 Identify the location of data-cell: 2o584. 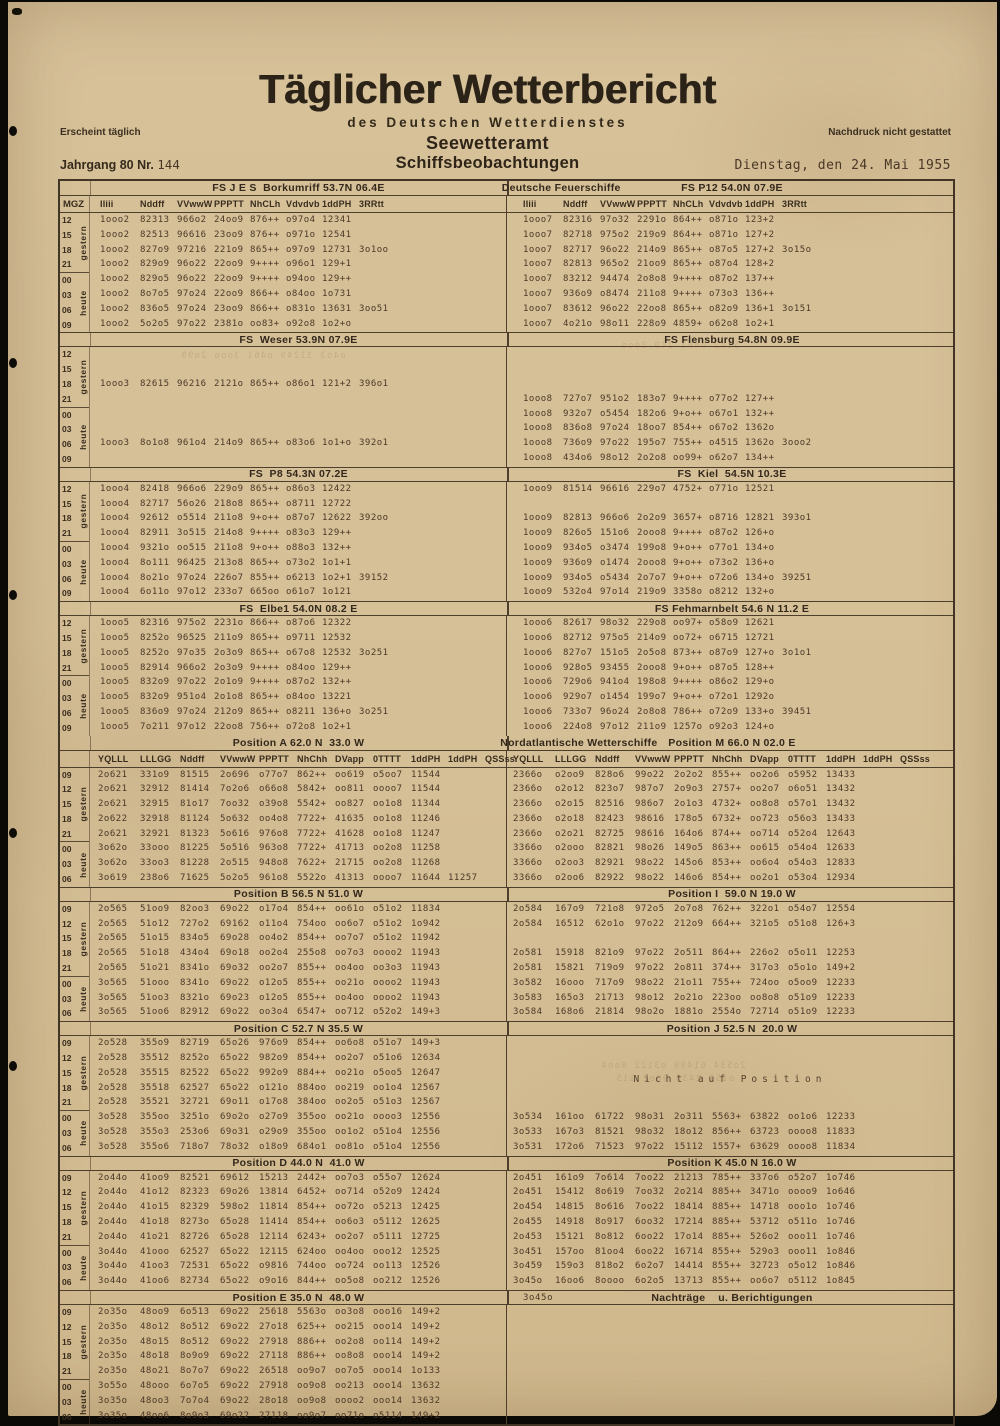
(528, 923).